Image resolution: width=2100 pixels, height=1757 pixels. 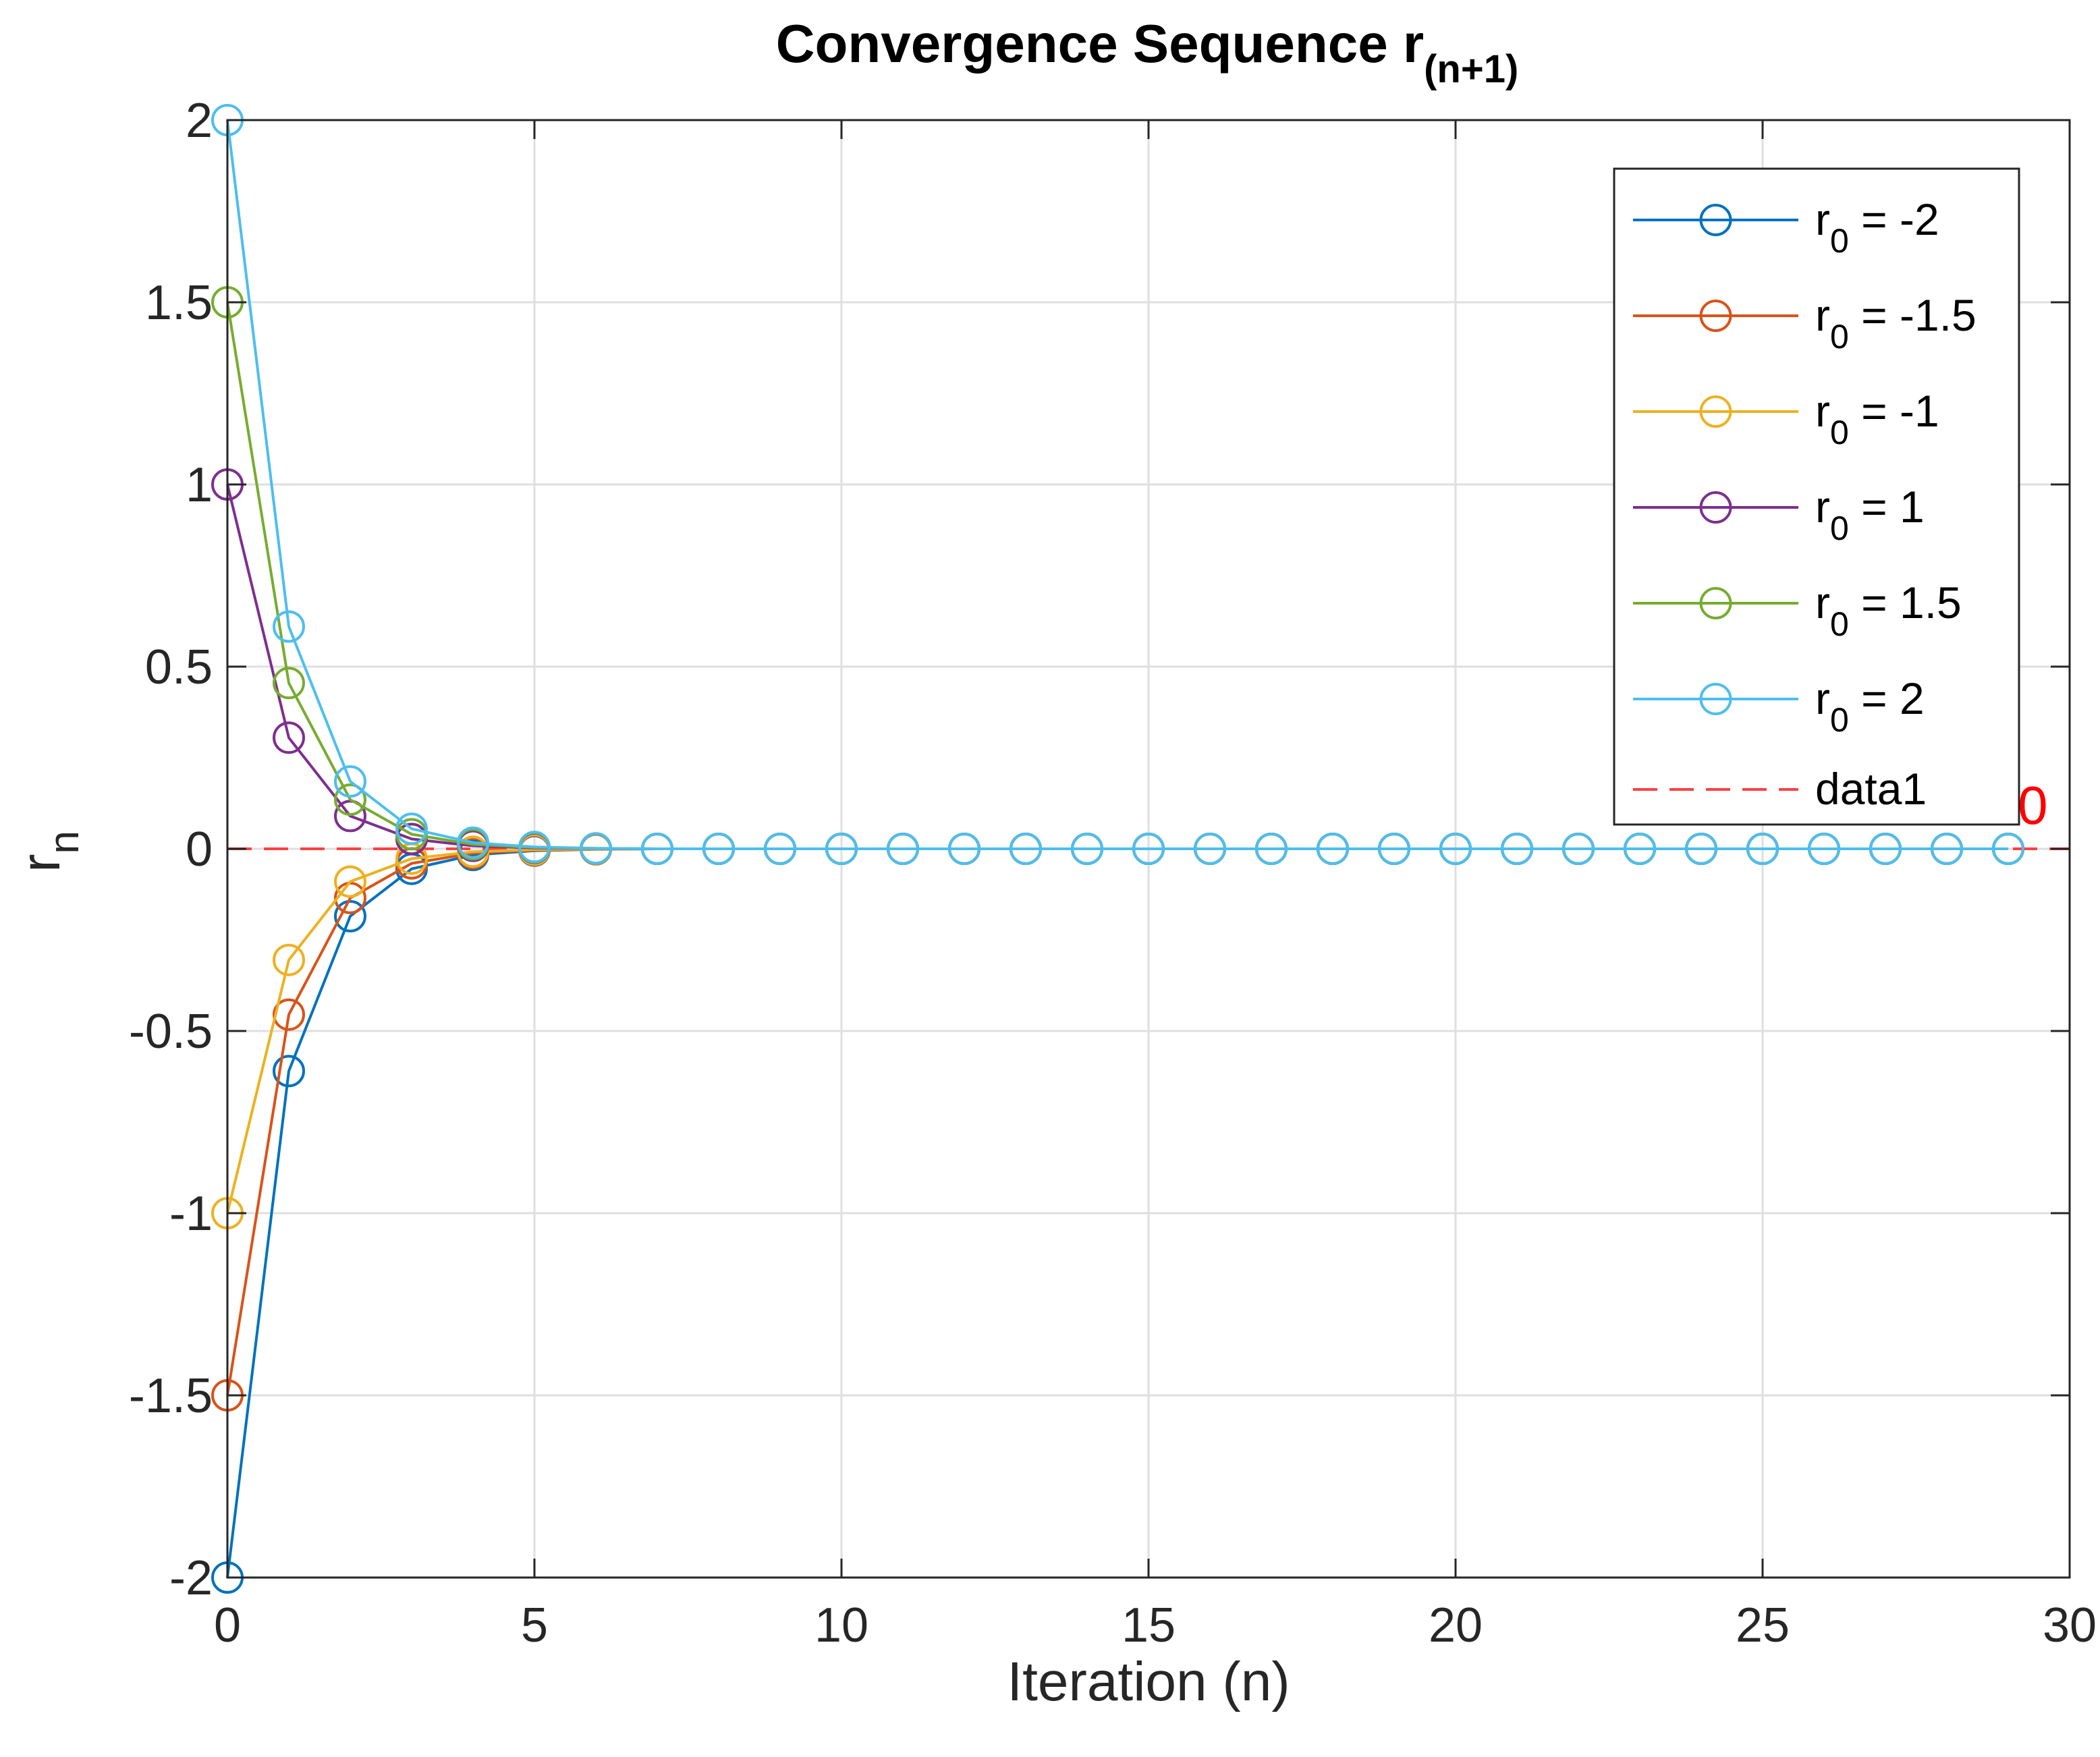 I want to click on legend-label-data1: data1, so click(x=1871, y=789).